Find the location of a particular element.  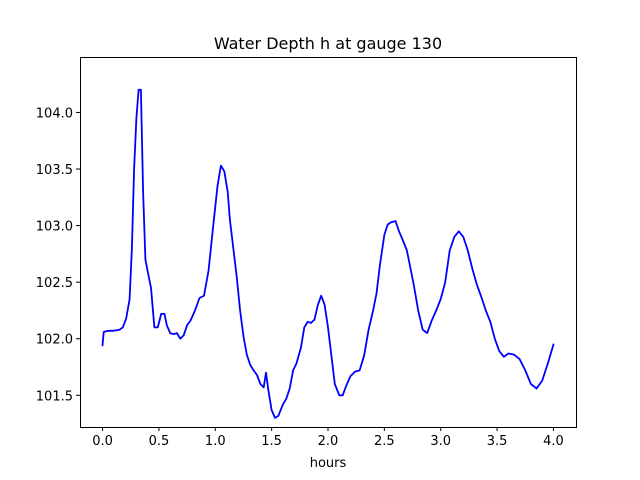

x-tick-label: 0.5 is located at coordinates (159, 441).